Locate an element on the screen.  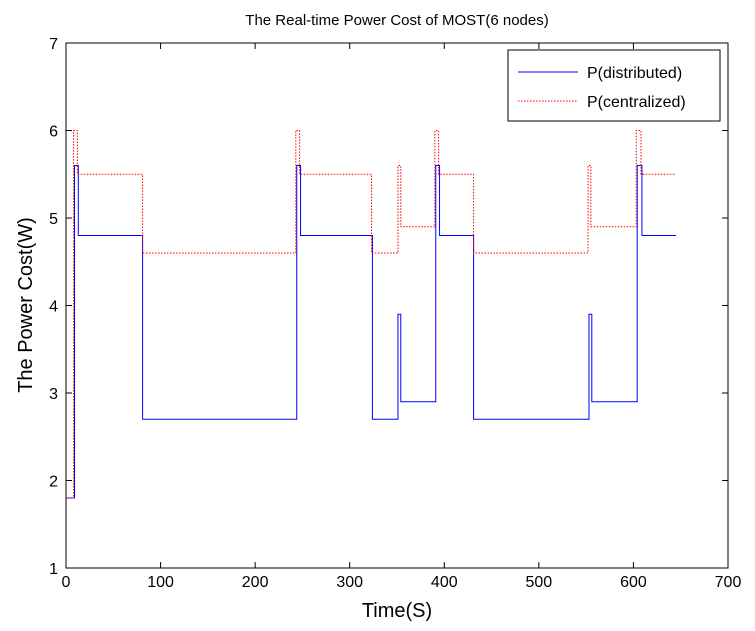
x-tick-label: 0 is located at coordinates (66, 582).